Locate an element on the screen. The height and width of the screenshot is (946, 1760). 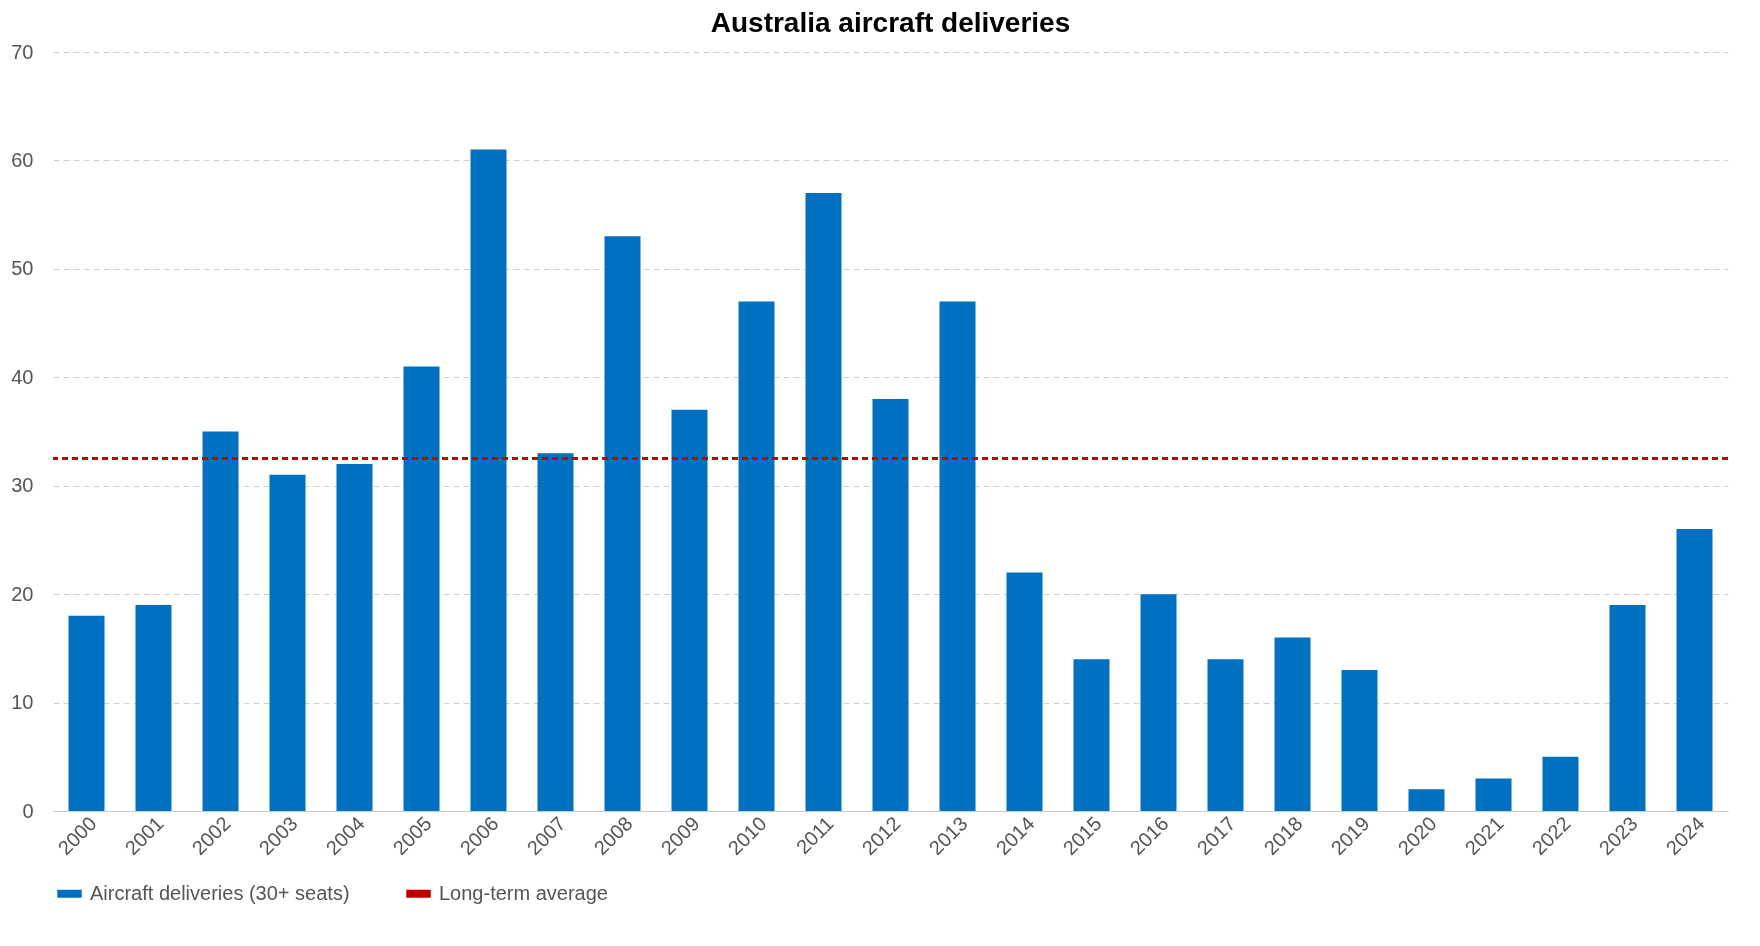
y-tick-label: 40 is located at coordinates (22, 376).